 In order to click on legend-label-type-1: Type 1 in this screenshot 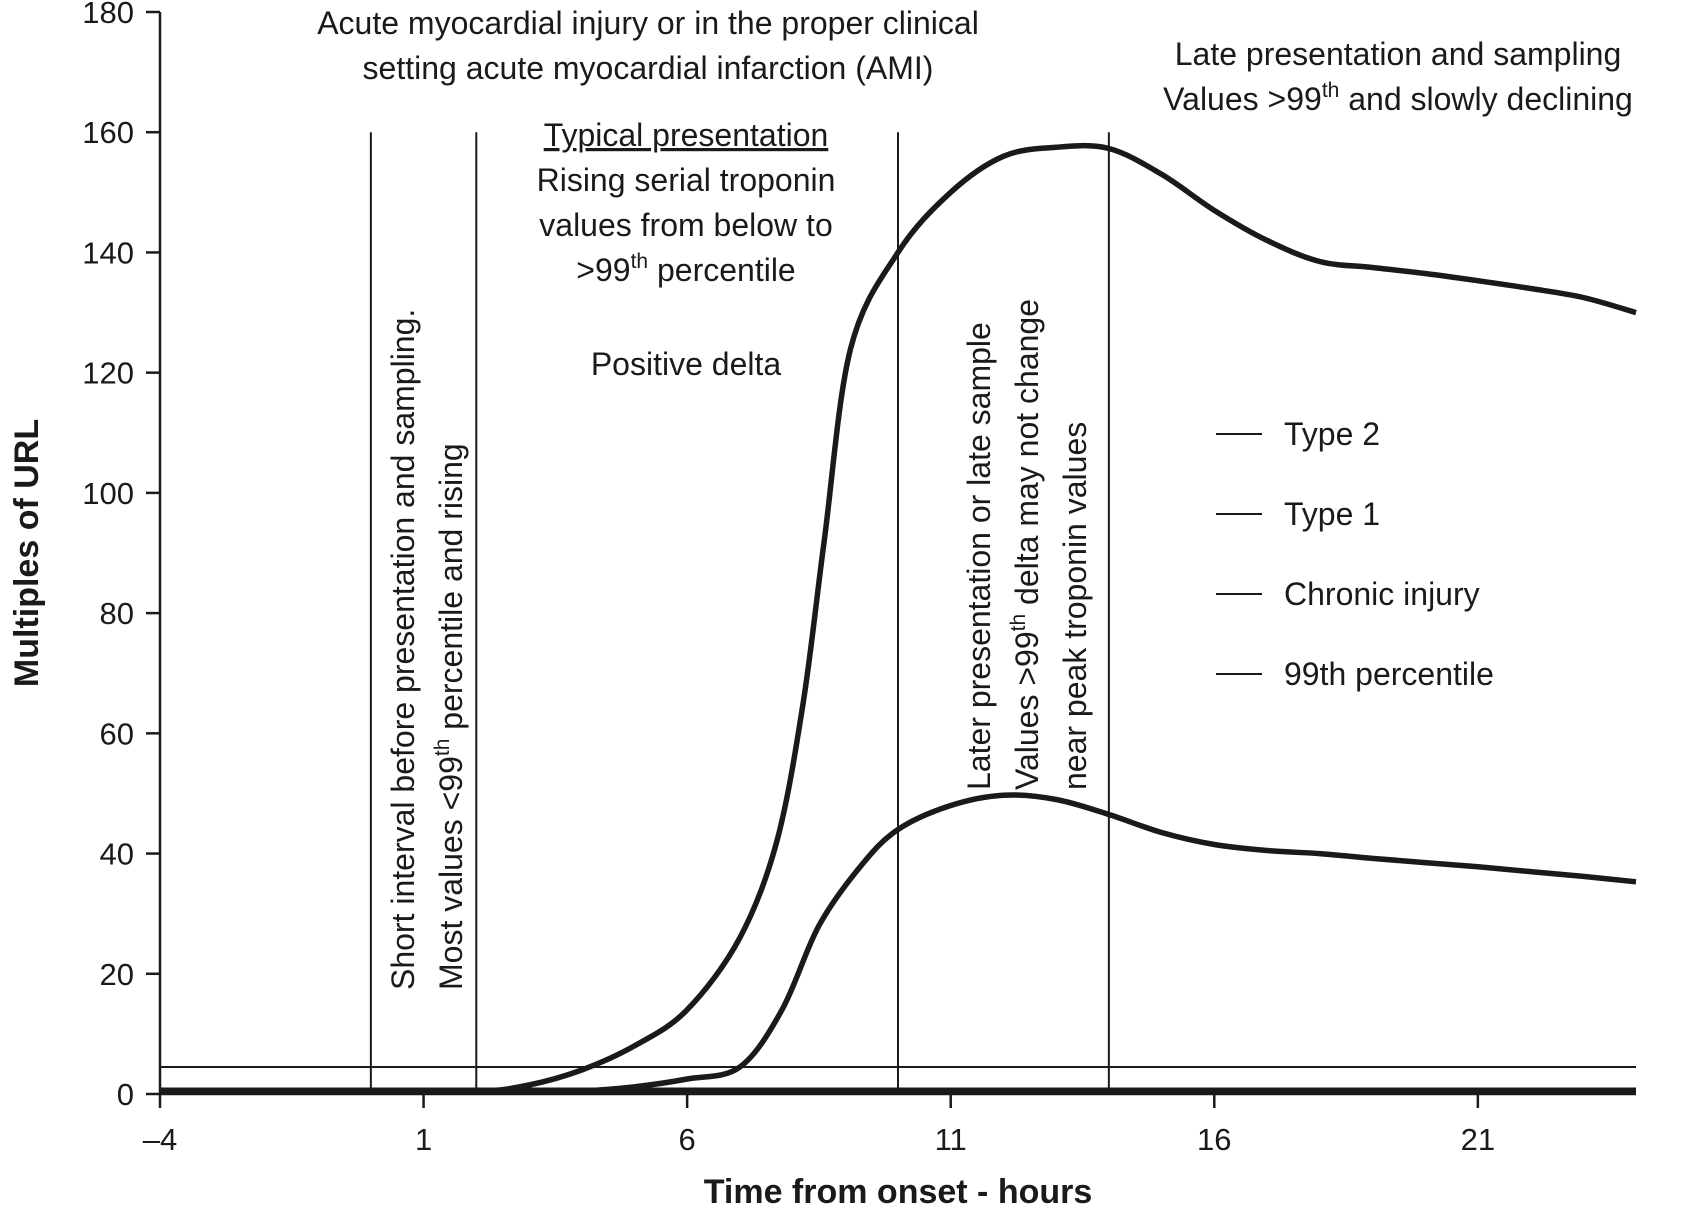, I will do `click(1332, 514)`.